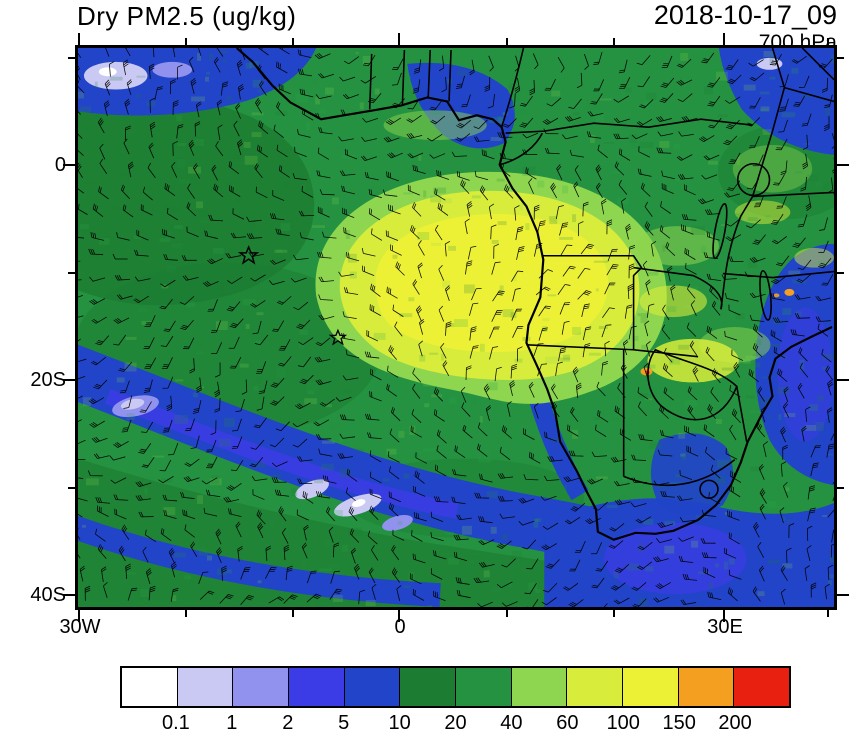 The image size is (850, 750). What do you see at coordinates (48, 380) in the screenshot?
I see `lat-tick-label-20s: 20S` at bounding box center [48, 380].